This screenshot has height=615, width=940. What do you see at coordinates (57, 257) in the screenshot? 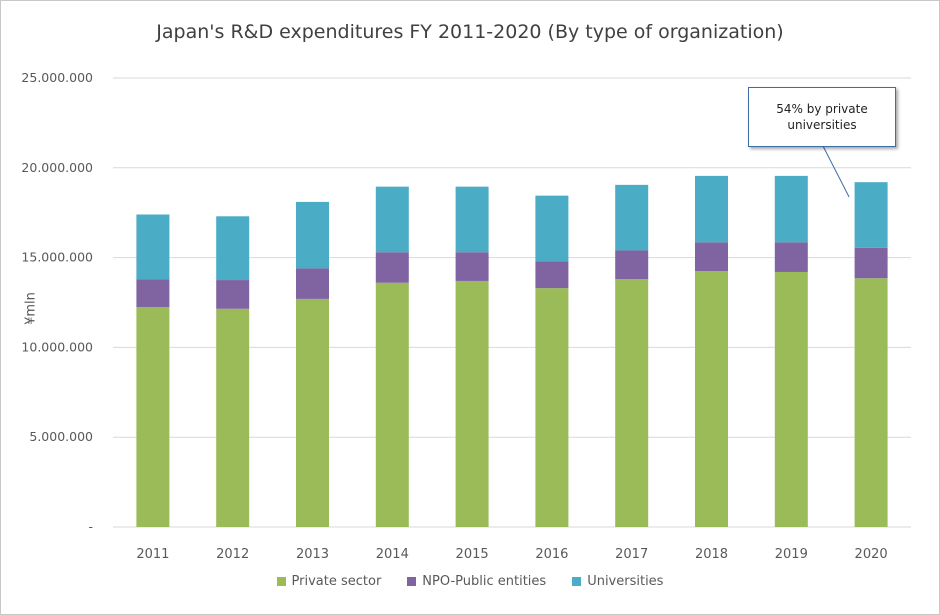
I see `y-tick-label: 15.000.000` at bounding box center [57, 257].